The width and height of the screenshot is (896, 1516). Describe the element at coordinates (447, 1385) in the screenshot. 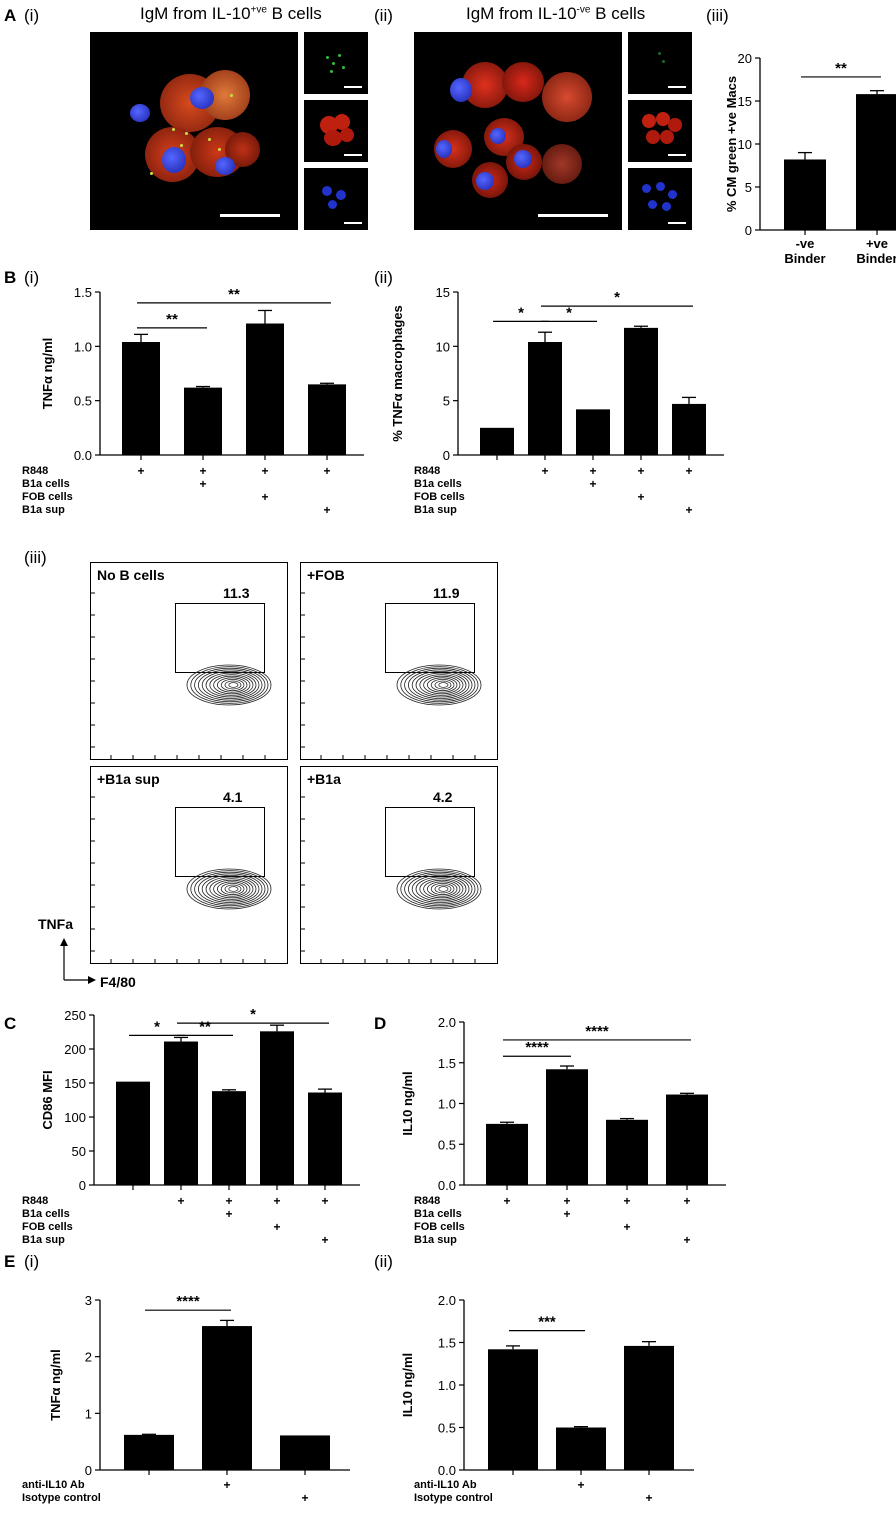

I see `y-tick-label: 1.0` at that location.